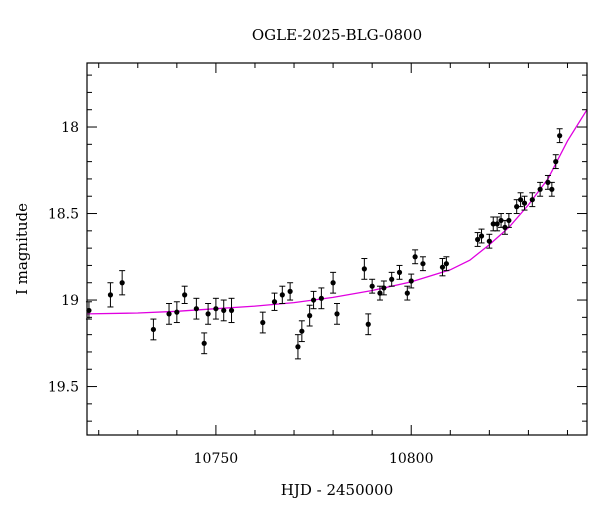 This screenshot has height=512, width=600. What do you see at coordinates (63, 388) in the screenshot?
I see `y-tick-label: 19.5` at bounding box center [63, 388].